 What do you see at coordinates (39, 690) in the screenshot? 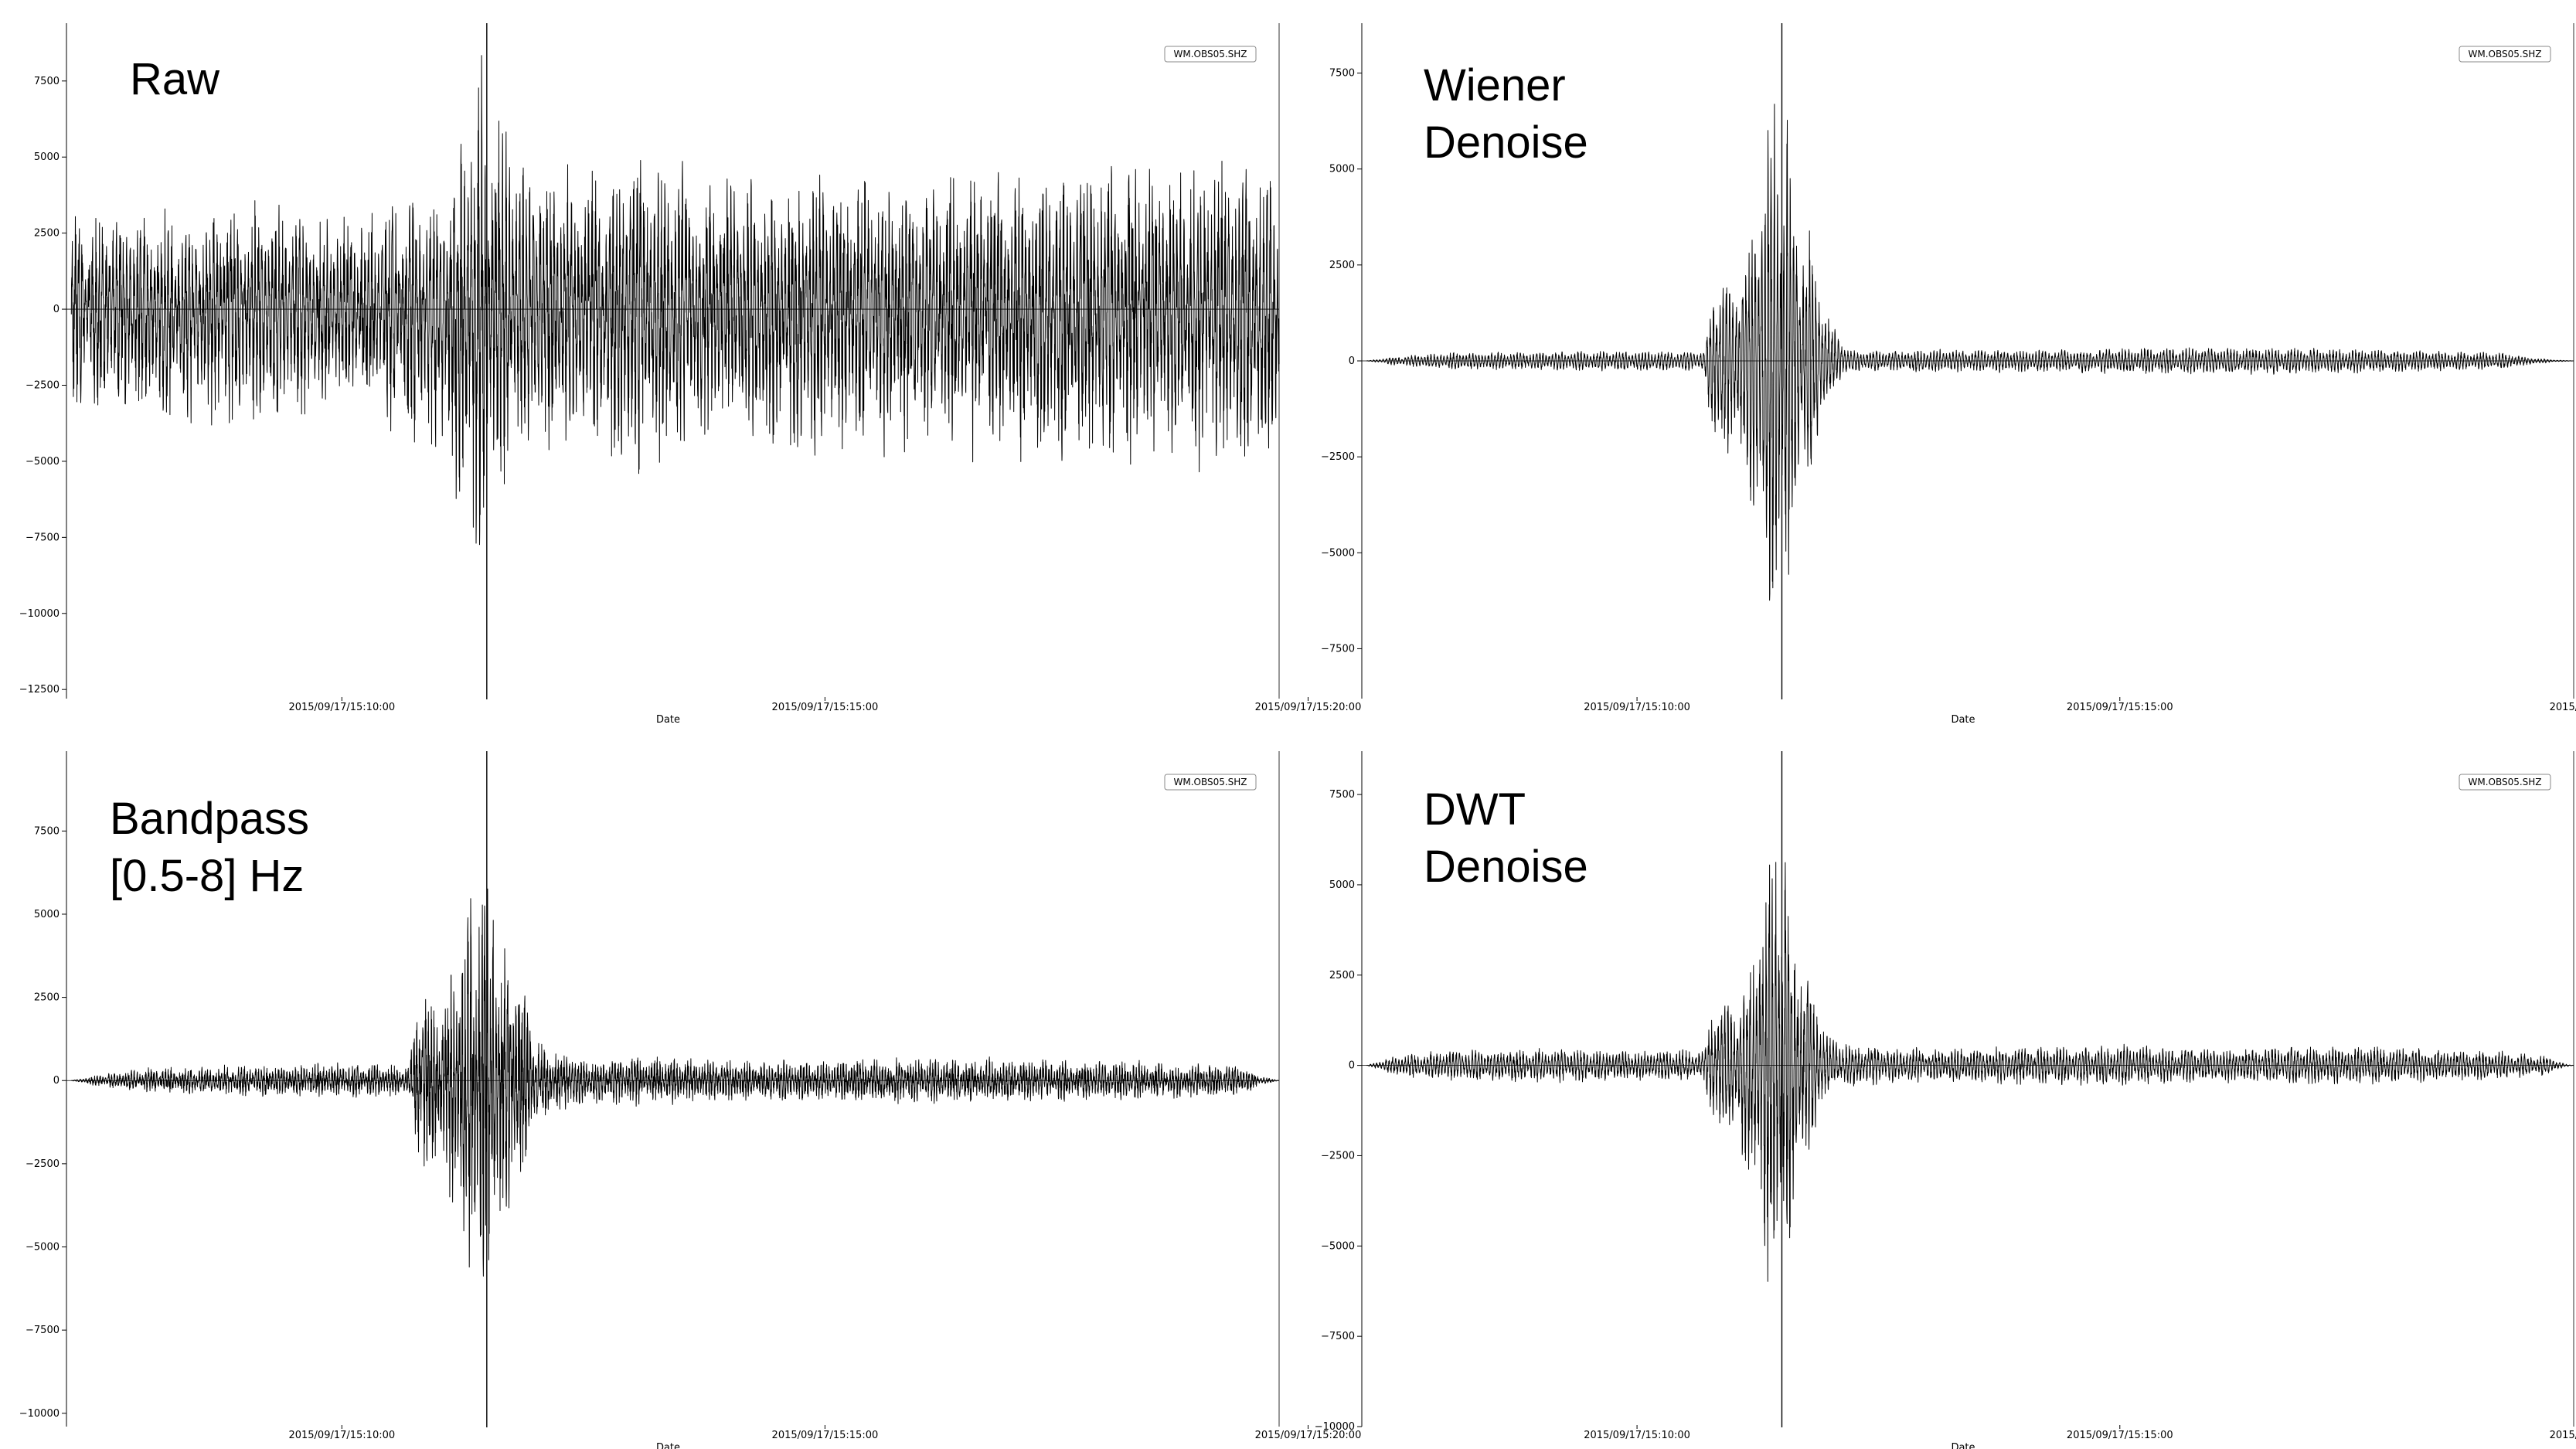
I see `y-tick-label: −12500` at bounding box center [39, 690].